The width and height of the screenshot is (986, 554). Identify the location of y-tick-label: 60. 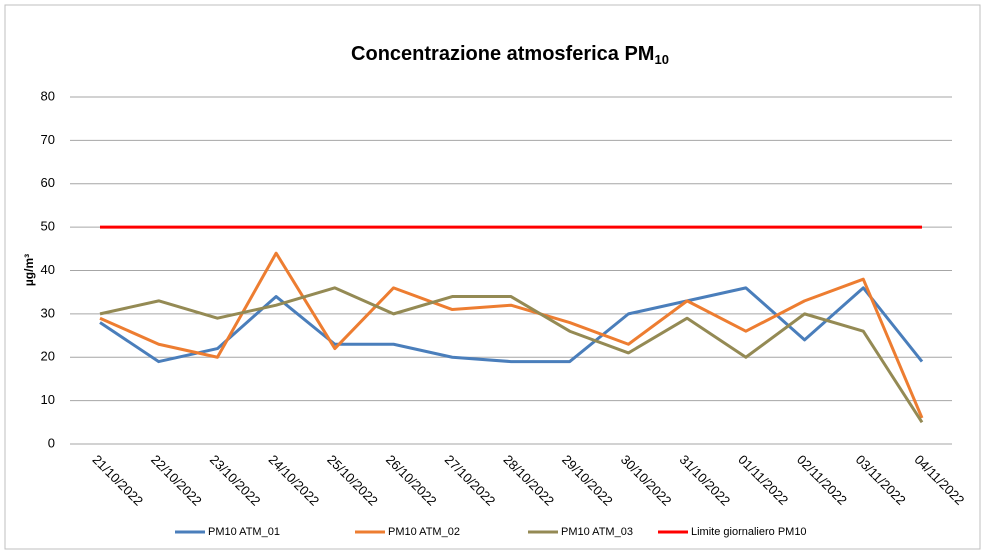
(48, 182).